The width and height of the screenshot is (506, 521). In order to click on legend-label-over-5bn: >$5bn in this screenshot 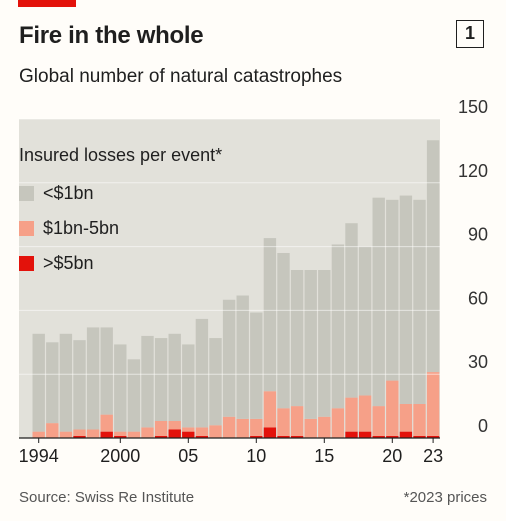, I will do `click(68, 263)`.